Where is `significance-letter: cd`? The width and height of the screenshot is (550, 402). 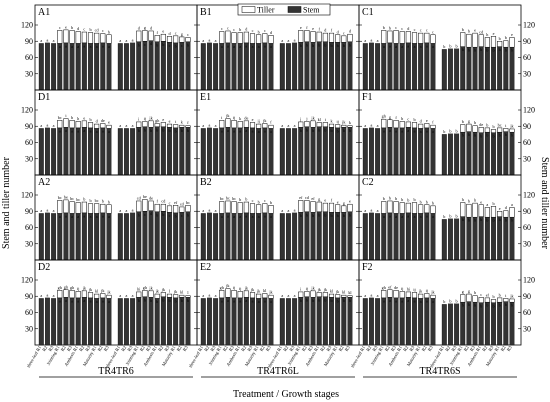 significance-letter: cd is located at coordinates (307, 197).